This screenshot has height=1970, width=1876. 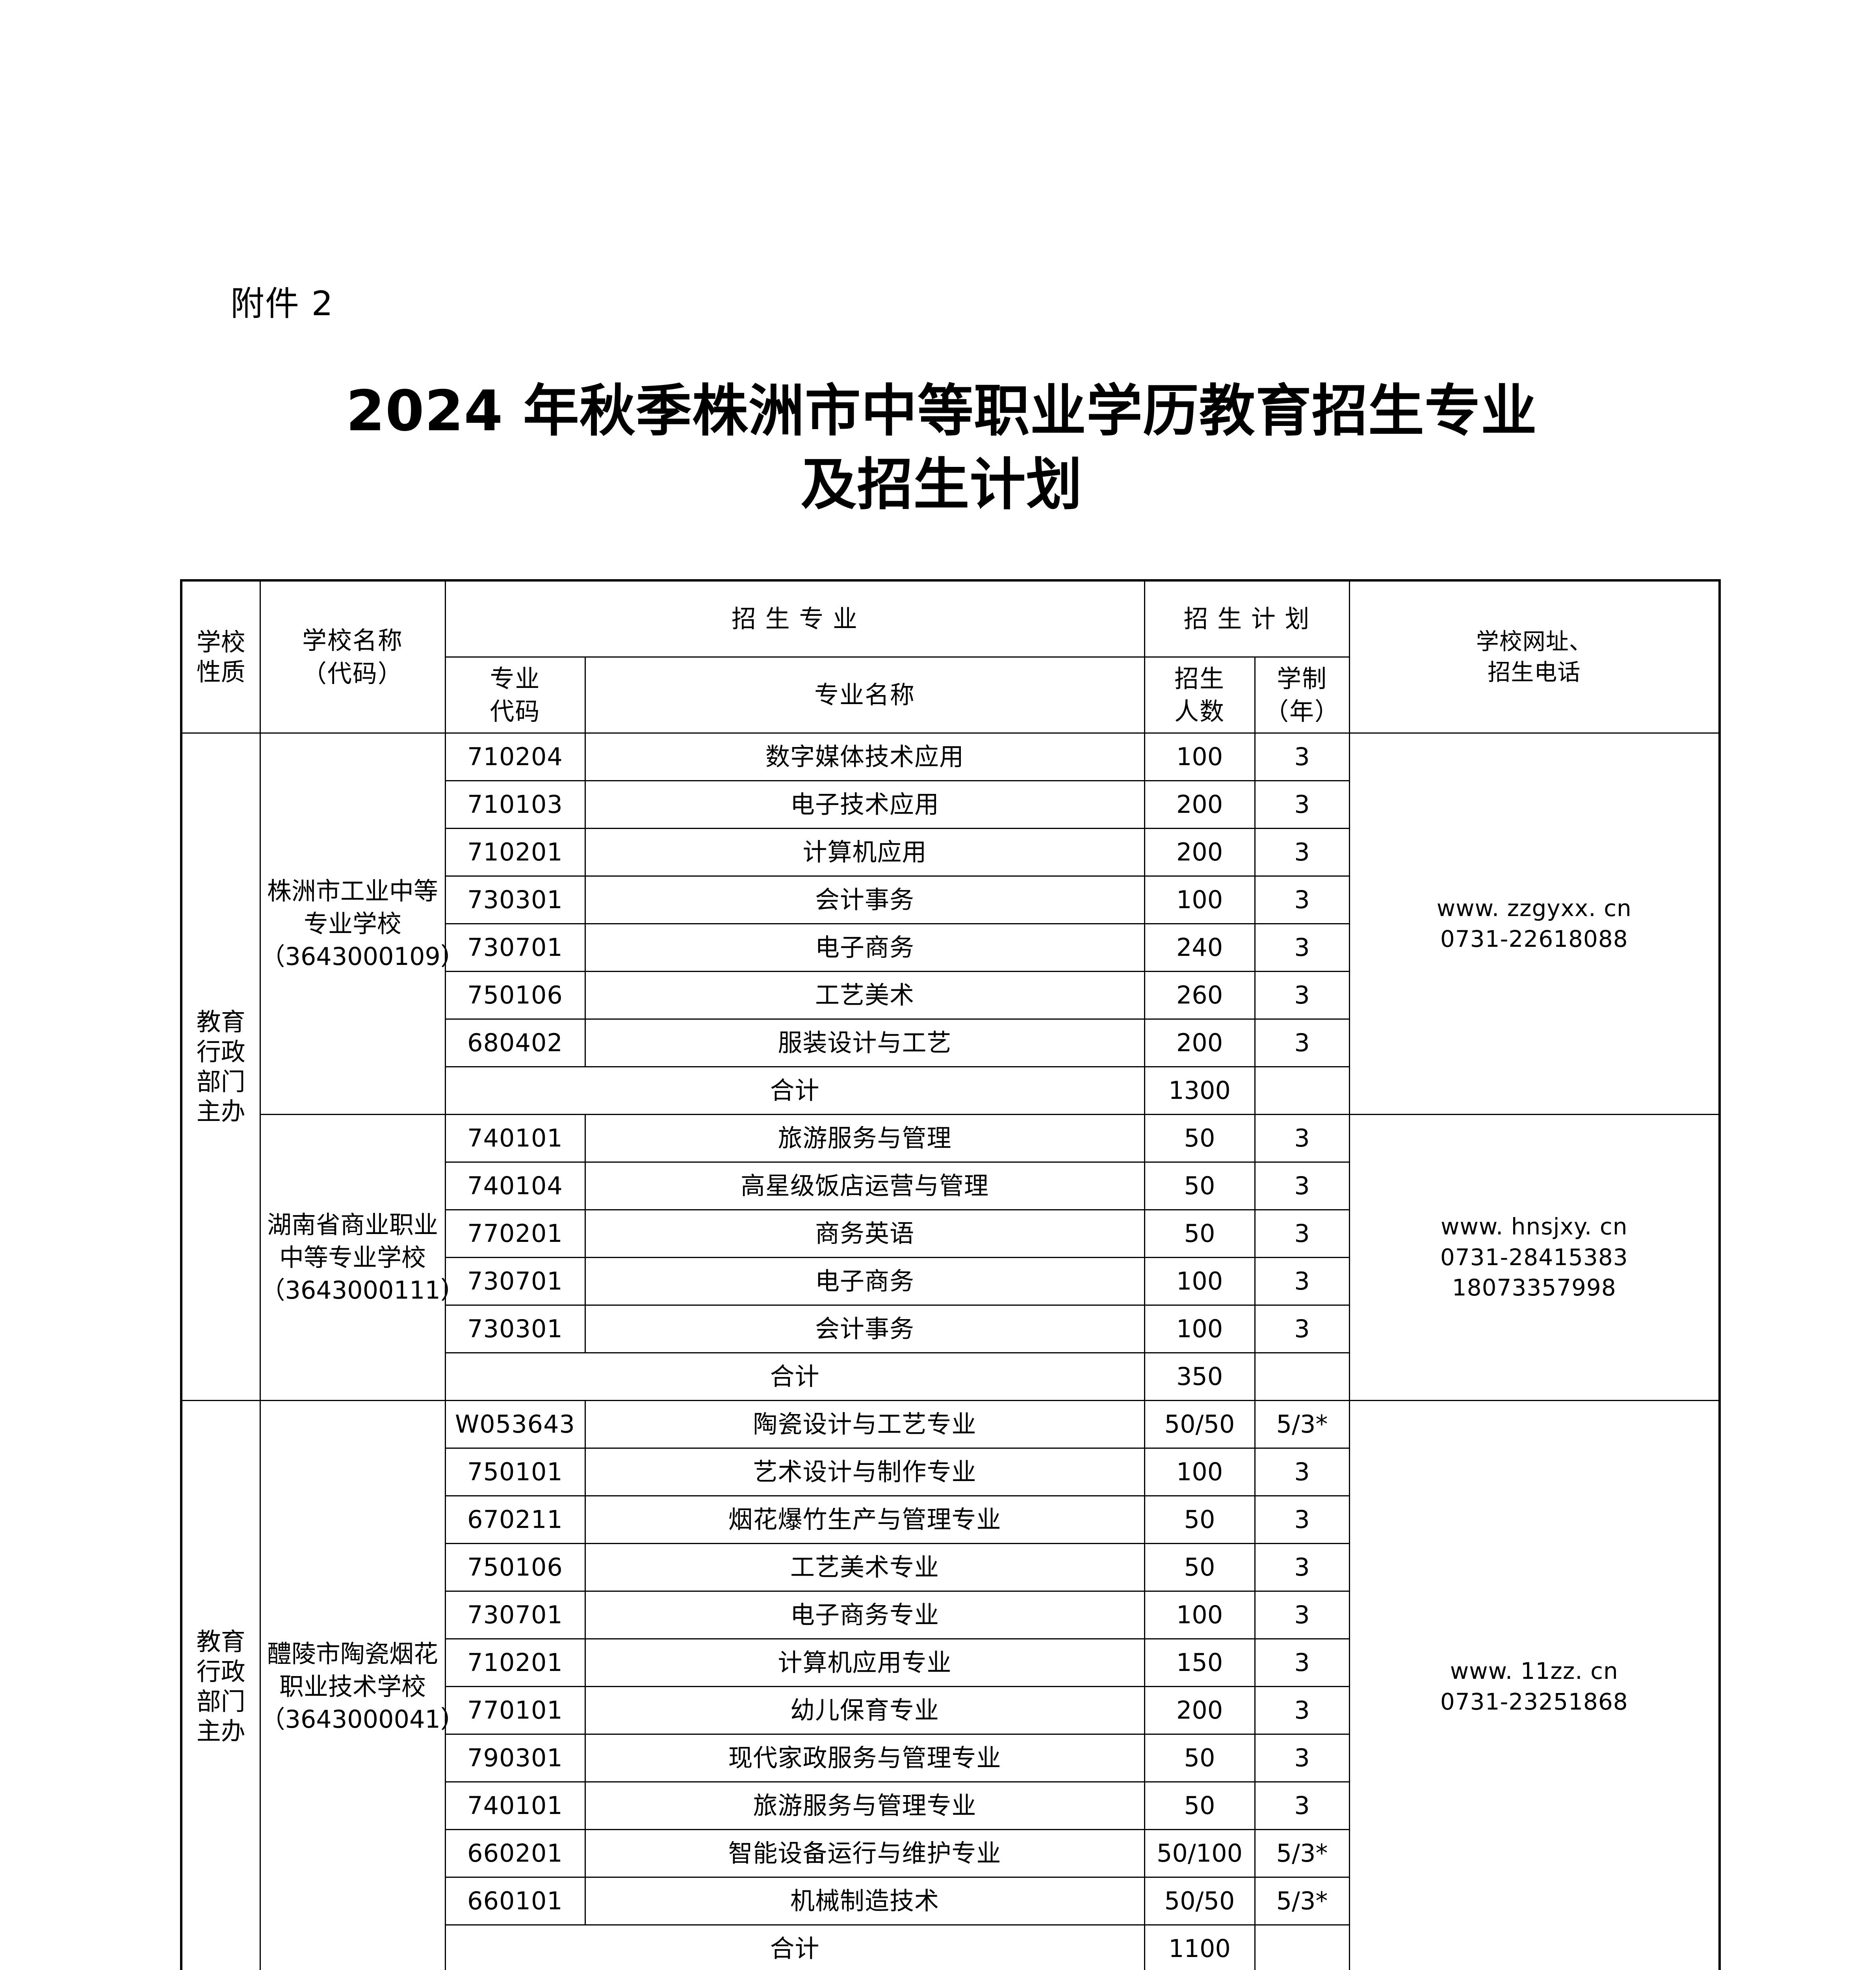 I want to click on table-row: 770101 幼儿保育专业 200 3, so click(x=950, y=1710).